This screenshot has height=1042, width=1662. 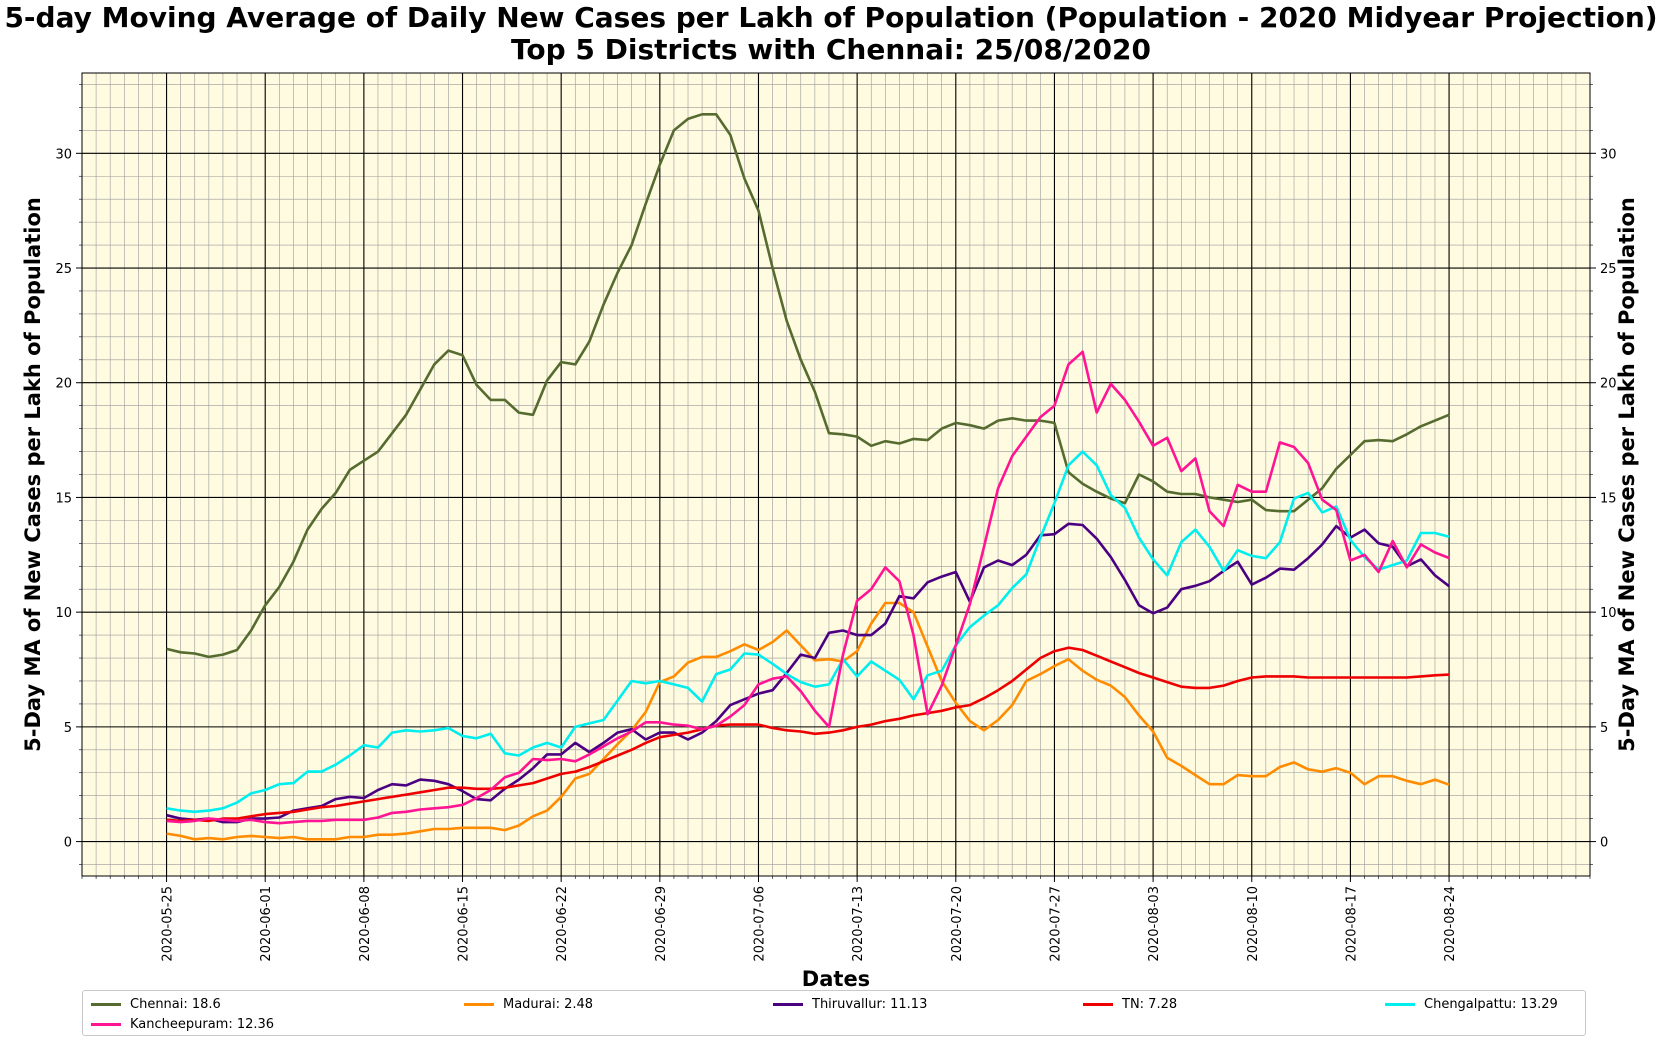 I want to click on y-tick-label-right: 0, so click(x=1604, y=843).